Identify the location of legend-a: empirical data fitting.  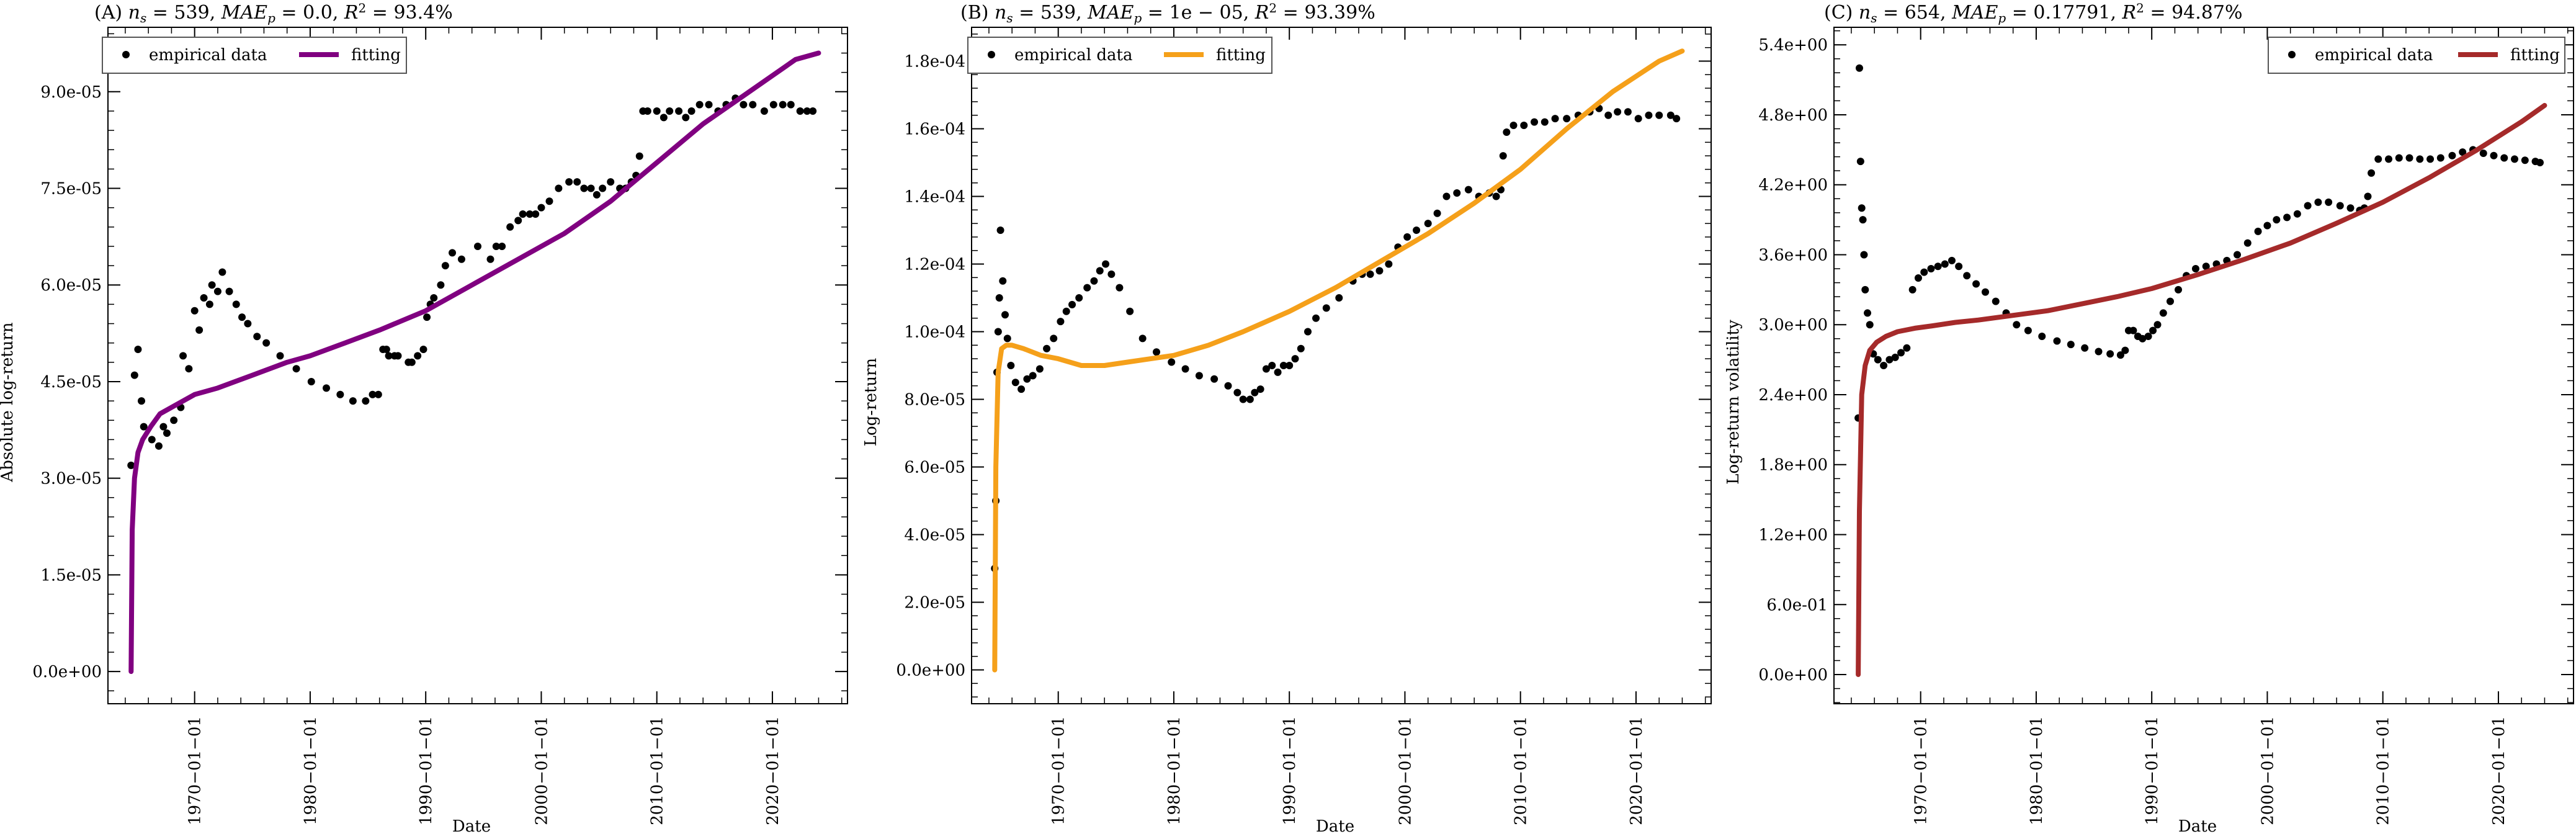
(254, 56).